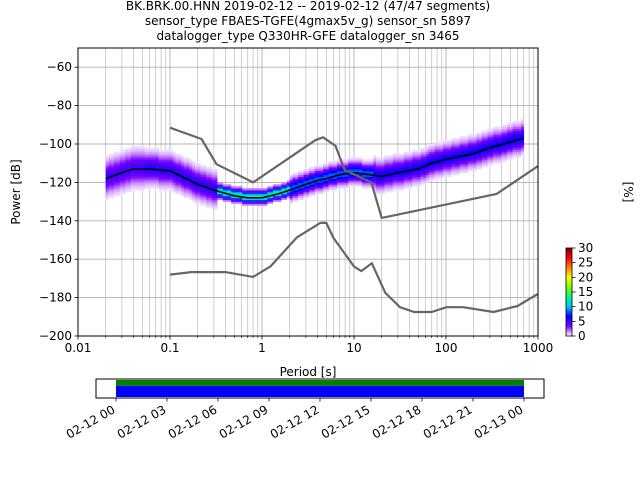 The image size is (640, 480). What do you see at coordinates (55, 336) in the screenshot?
I see `y-tick-label: −200` at bounding box center [55, 336].